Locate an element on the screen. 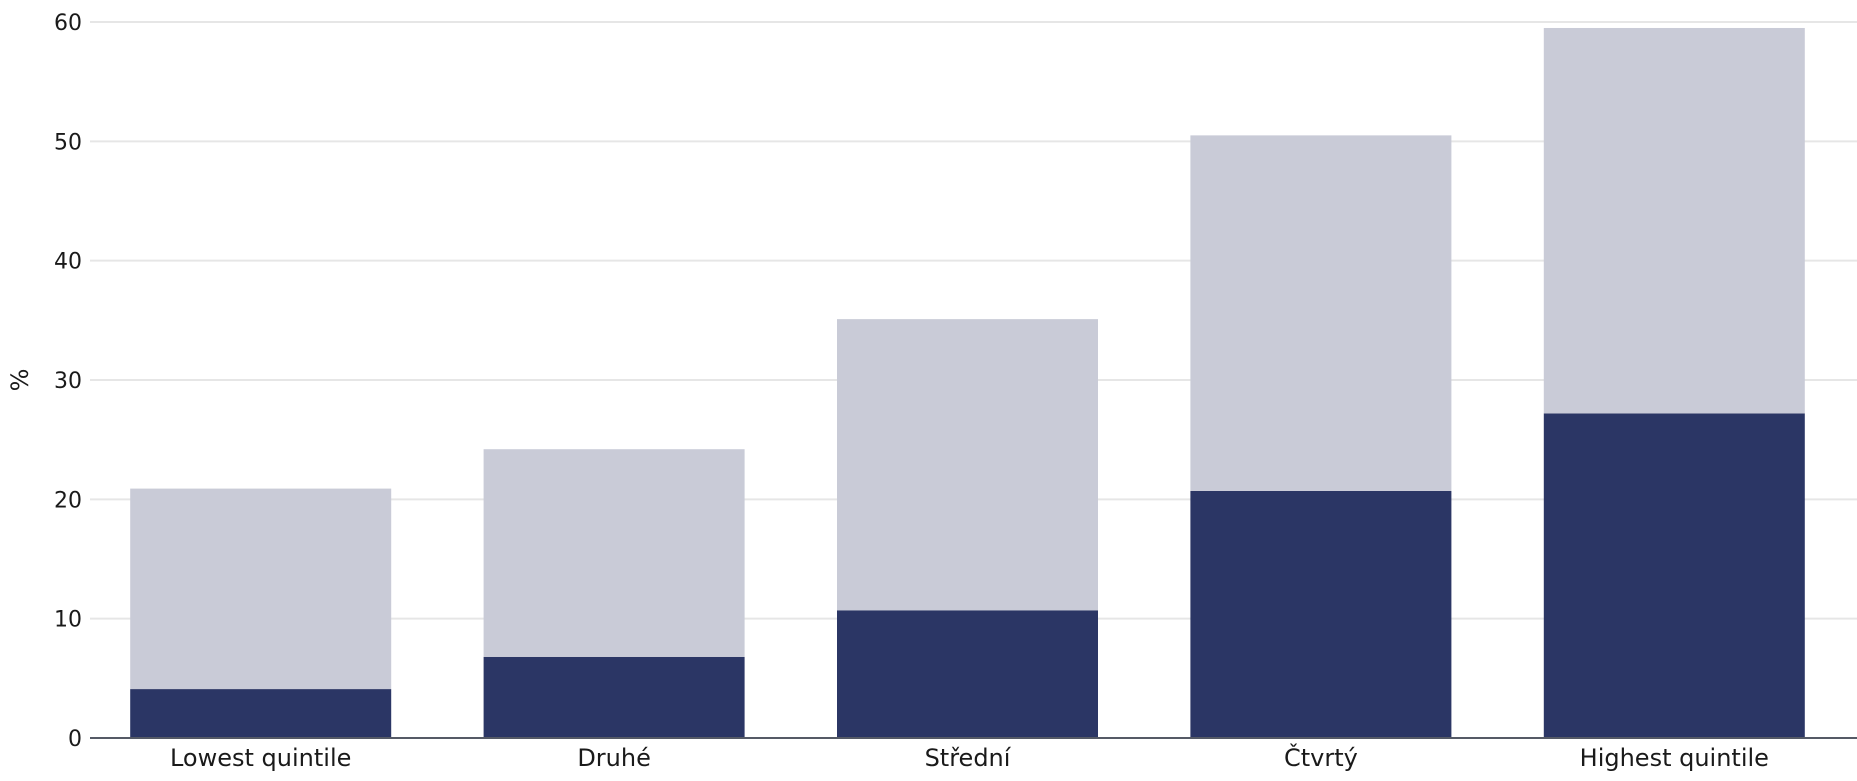  x-tick-label: Čtvrtý is located at coordinates (1321, 757).